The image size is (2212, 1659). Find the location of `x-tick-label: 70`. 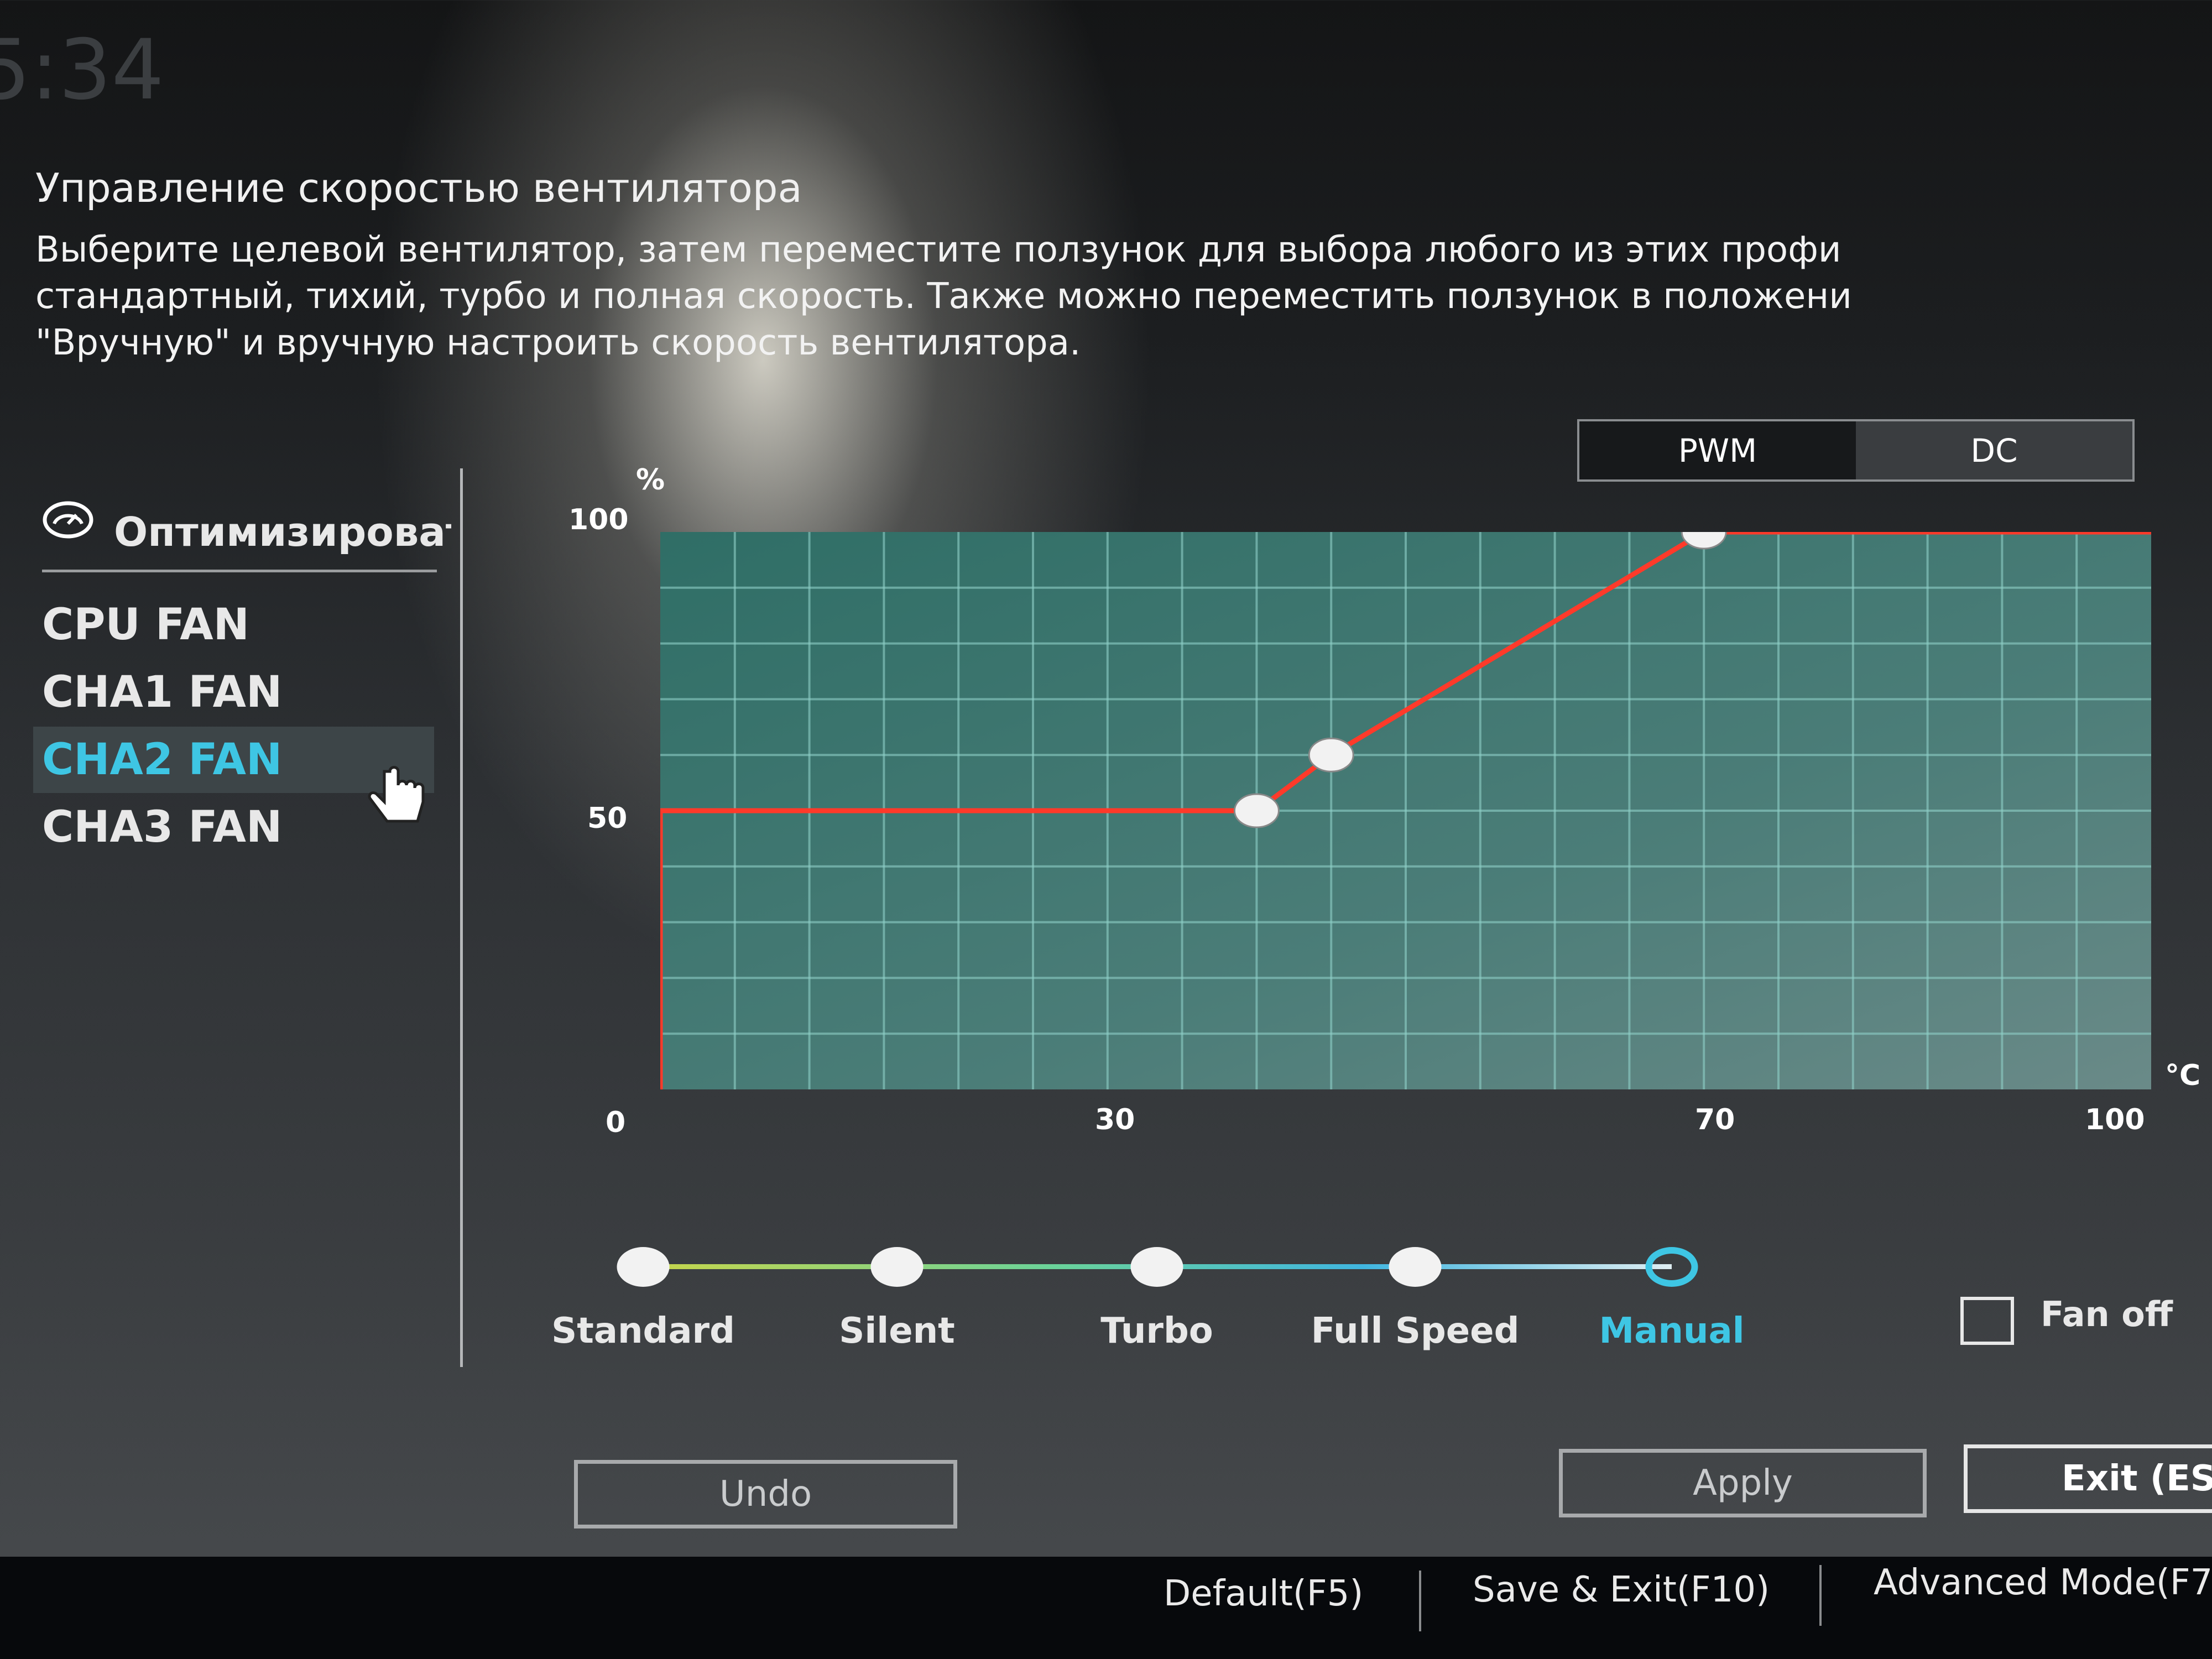

x-tick-label: 70 is located at coordinates (1715, 1120).